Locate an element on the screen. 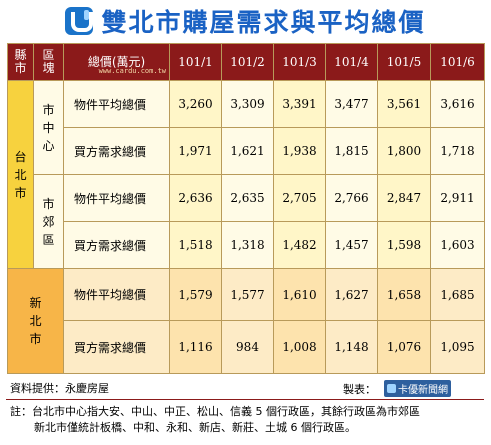 Image resolution: width=491 pixels, height=445 pixels. value-cell: 1,518 is located at coordinates (195, 245).